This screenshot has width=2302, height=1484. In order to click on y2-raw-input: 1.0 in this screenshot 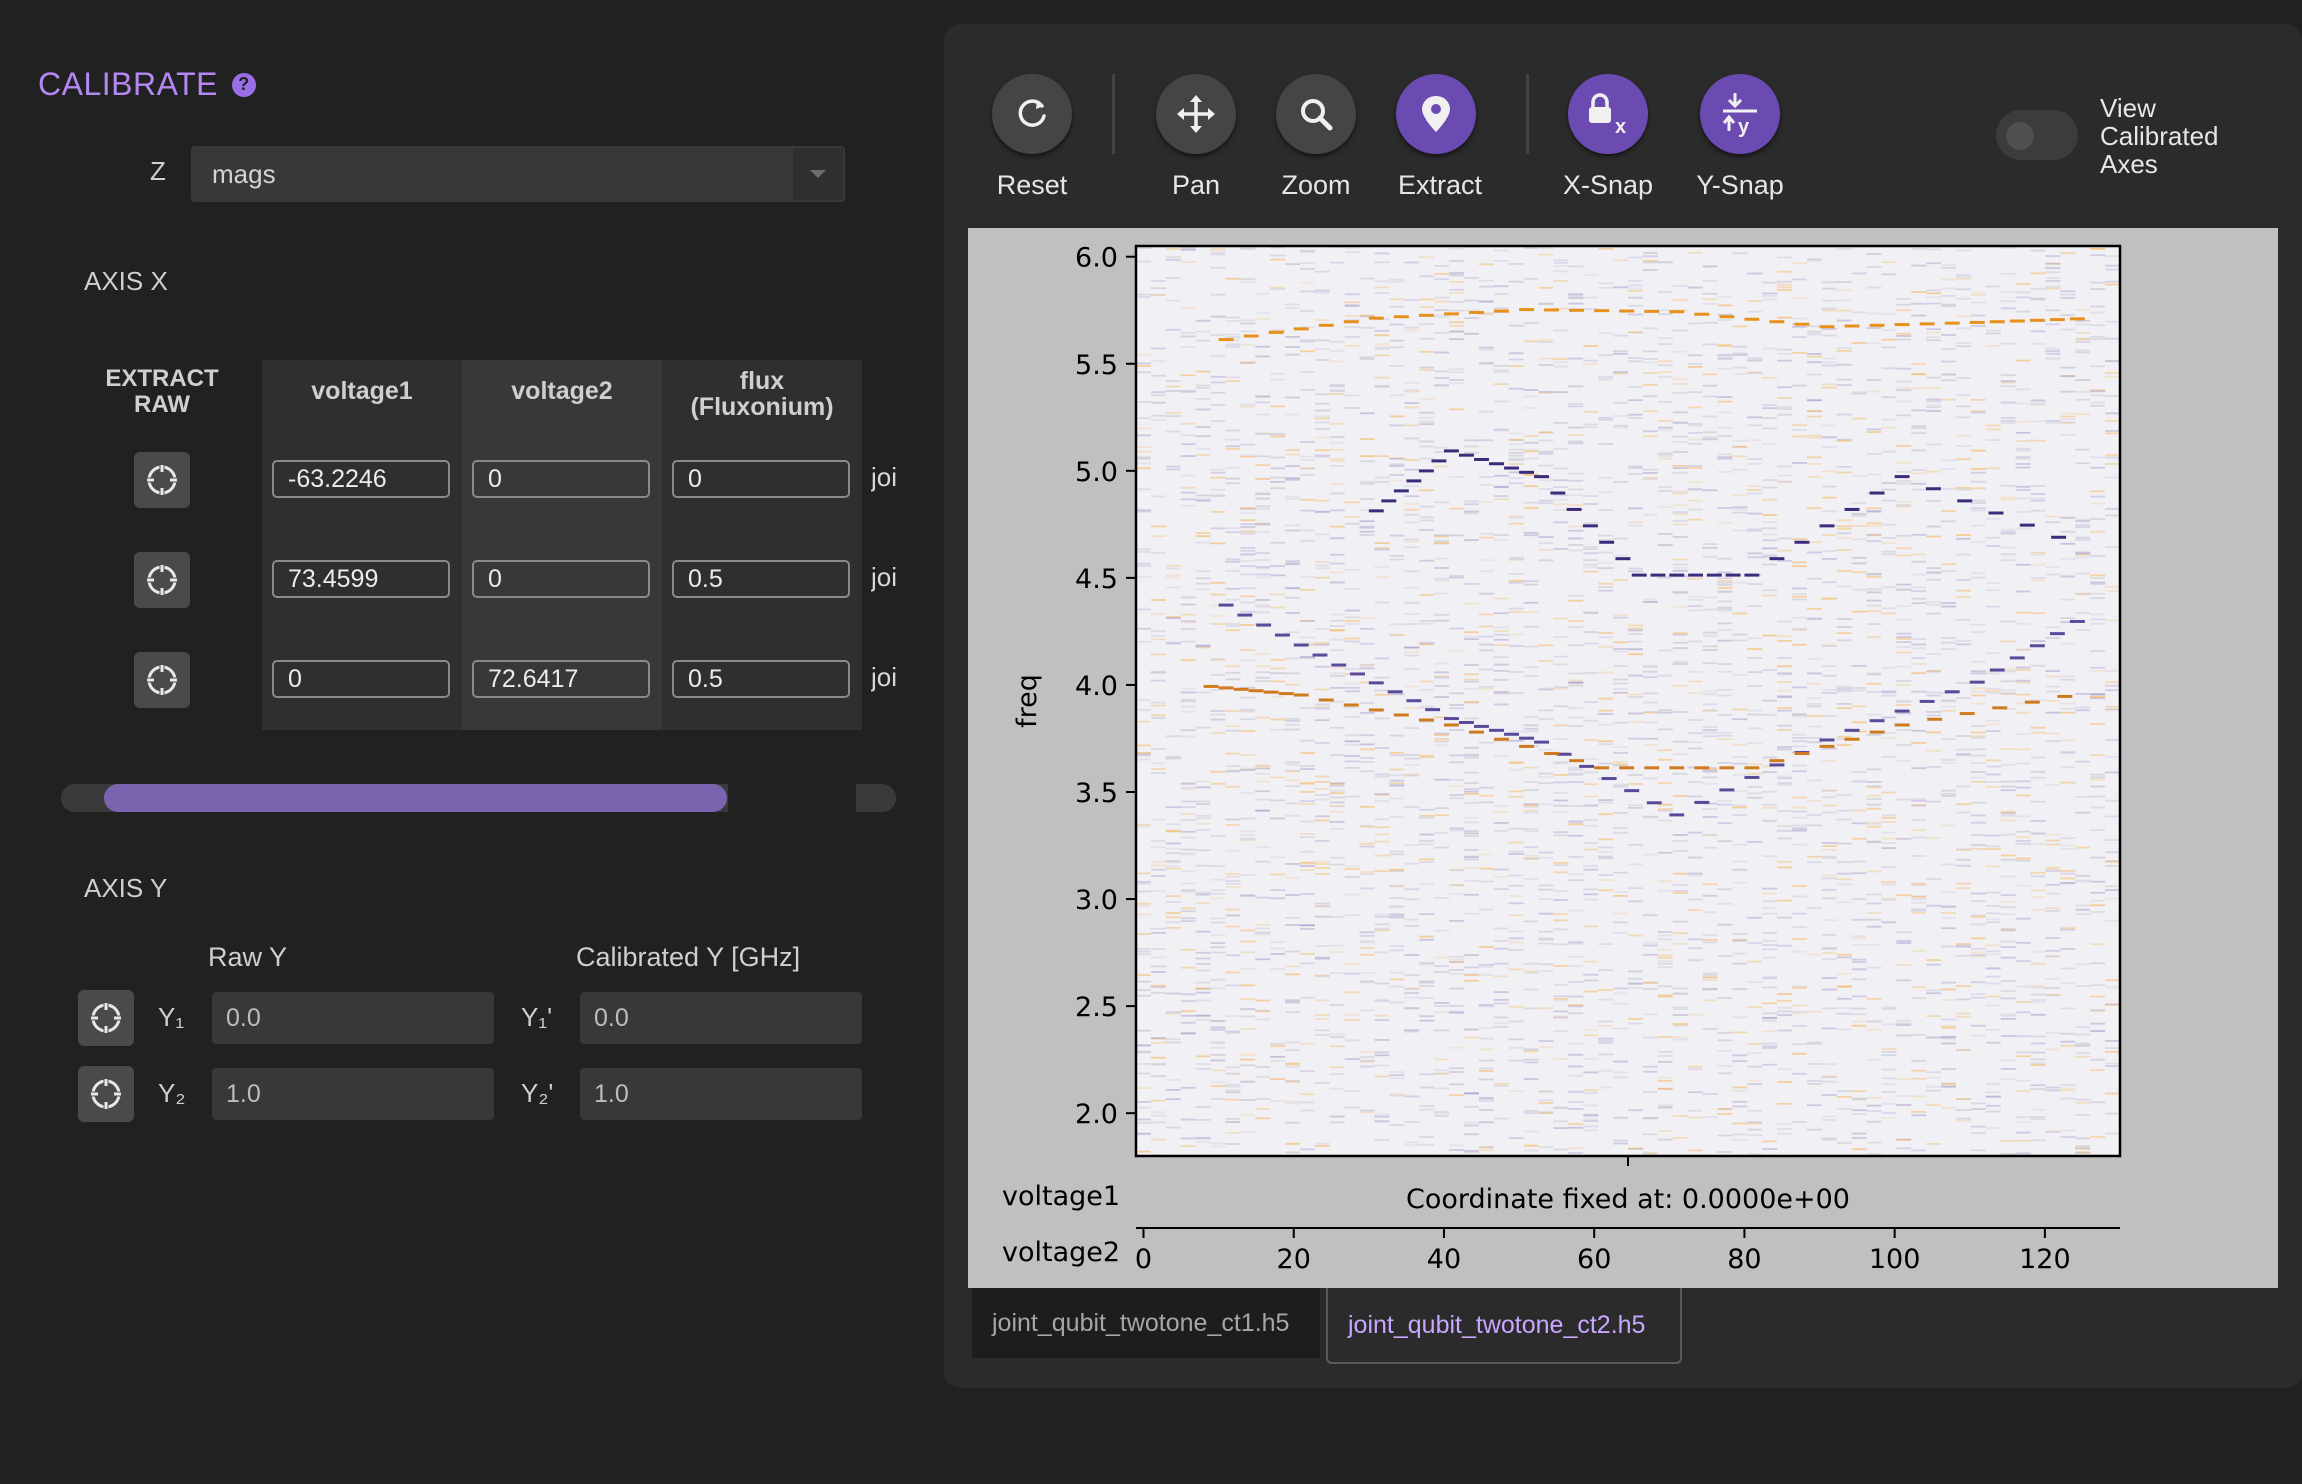, I will do `click(353, 1094)`.